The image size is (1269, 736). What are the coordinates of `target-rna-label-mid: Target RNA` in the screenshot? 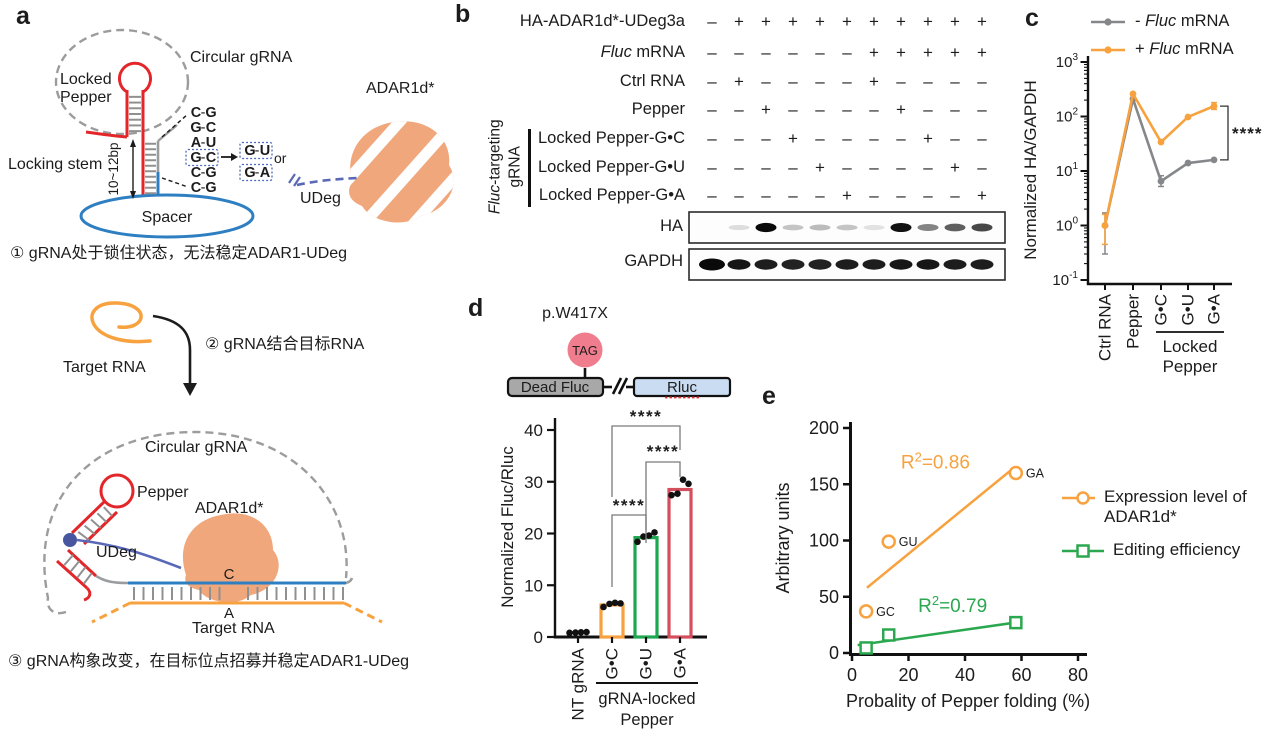 It's located at (104, 367).